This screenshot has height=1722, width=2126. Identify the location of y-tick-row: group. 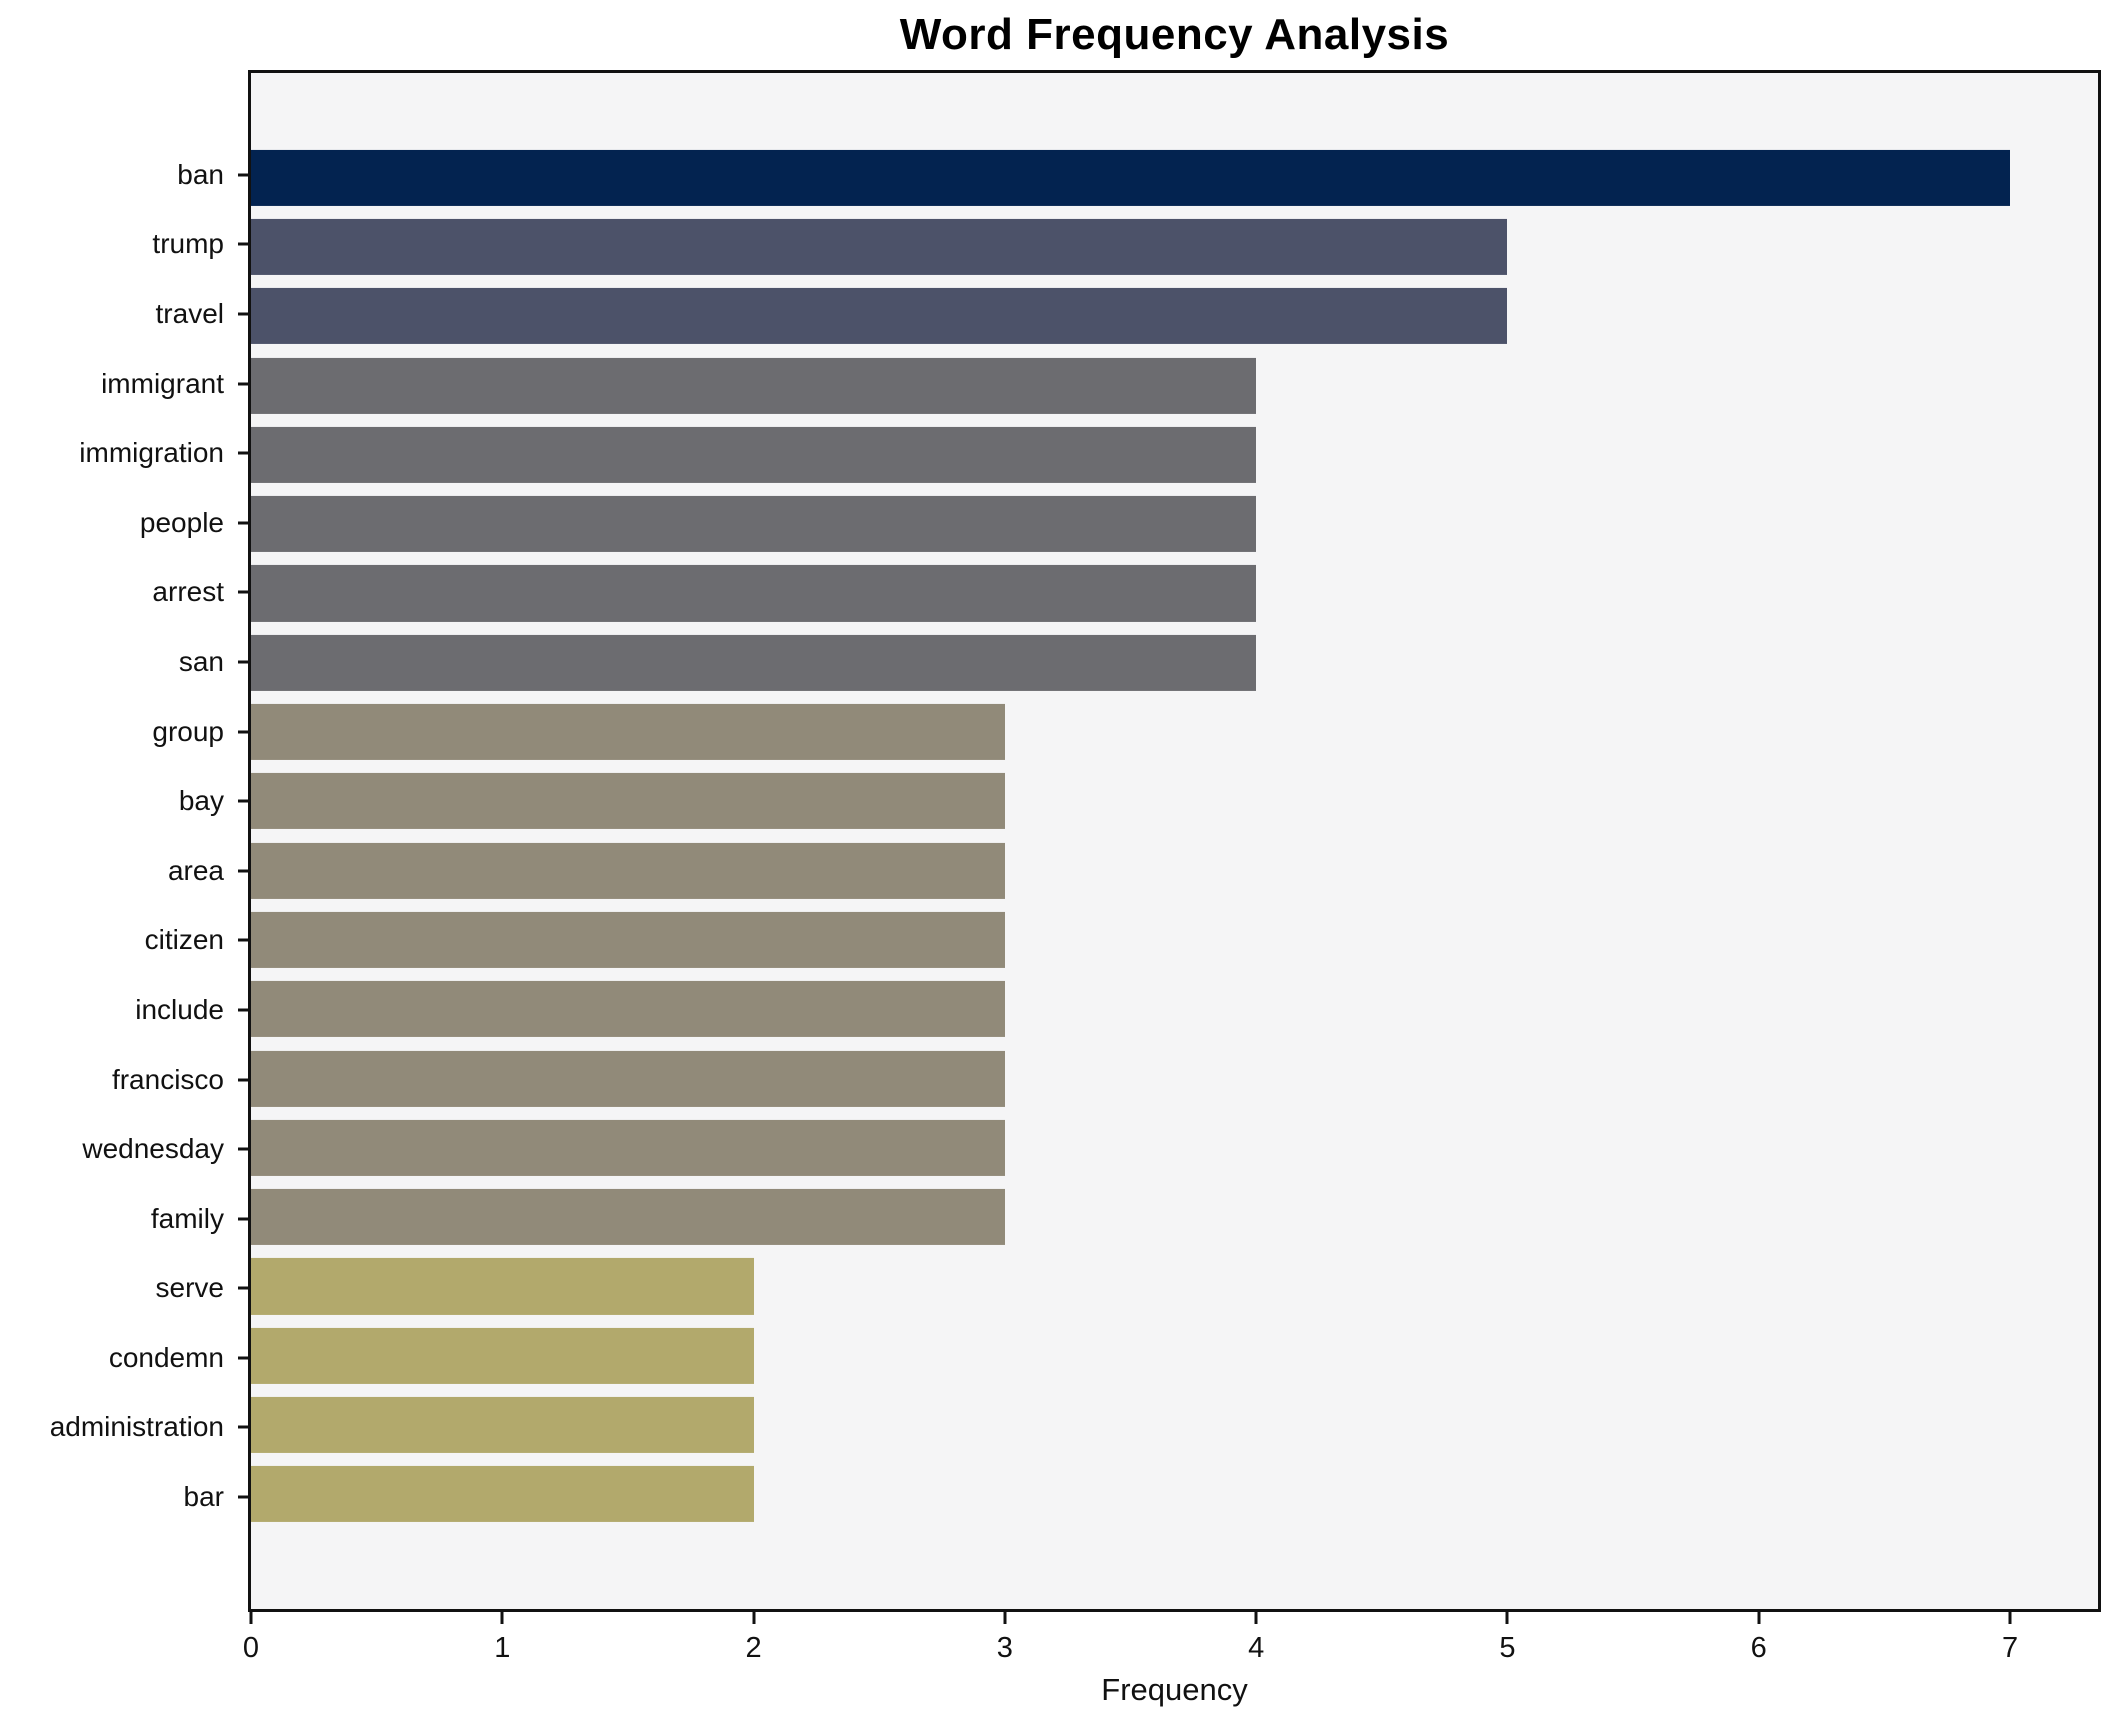
(124, 732).